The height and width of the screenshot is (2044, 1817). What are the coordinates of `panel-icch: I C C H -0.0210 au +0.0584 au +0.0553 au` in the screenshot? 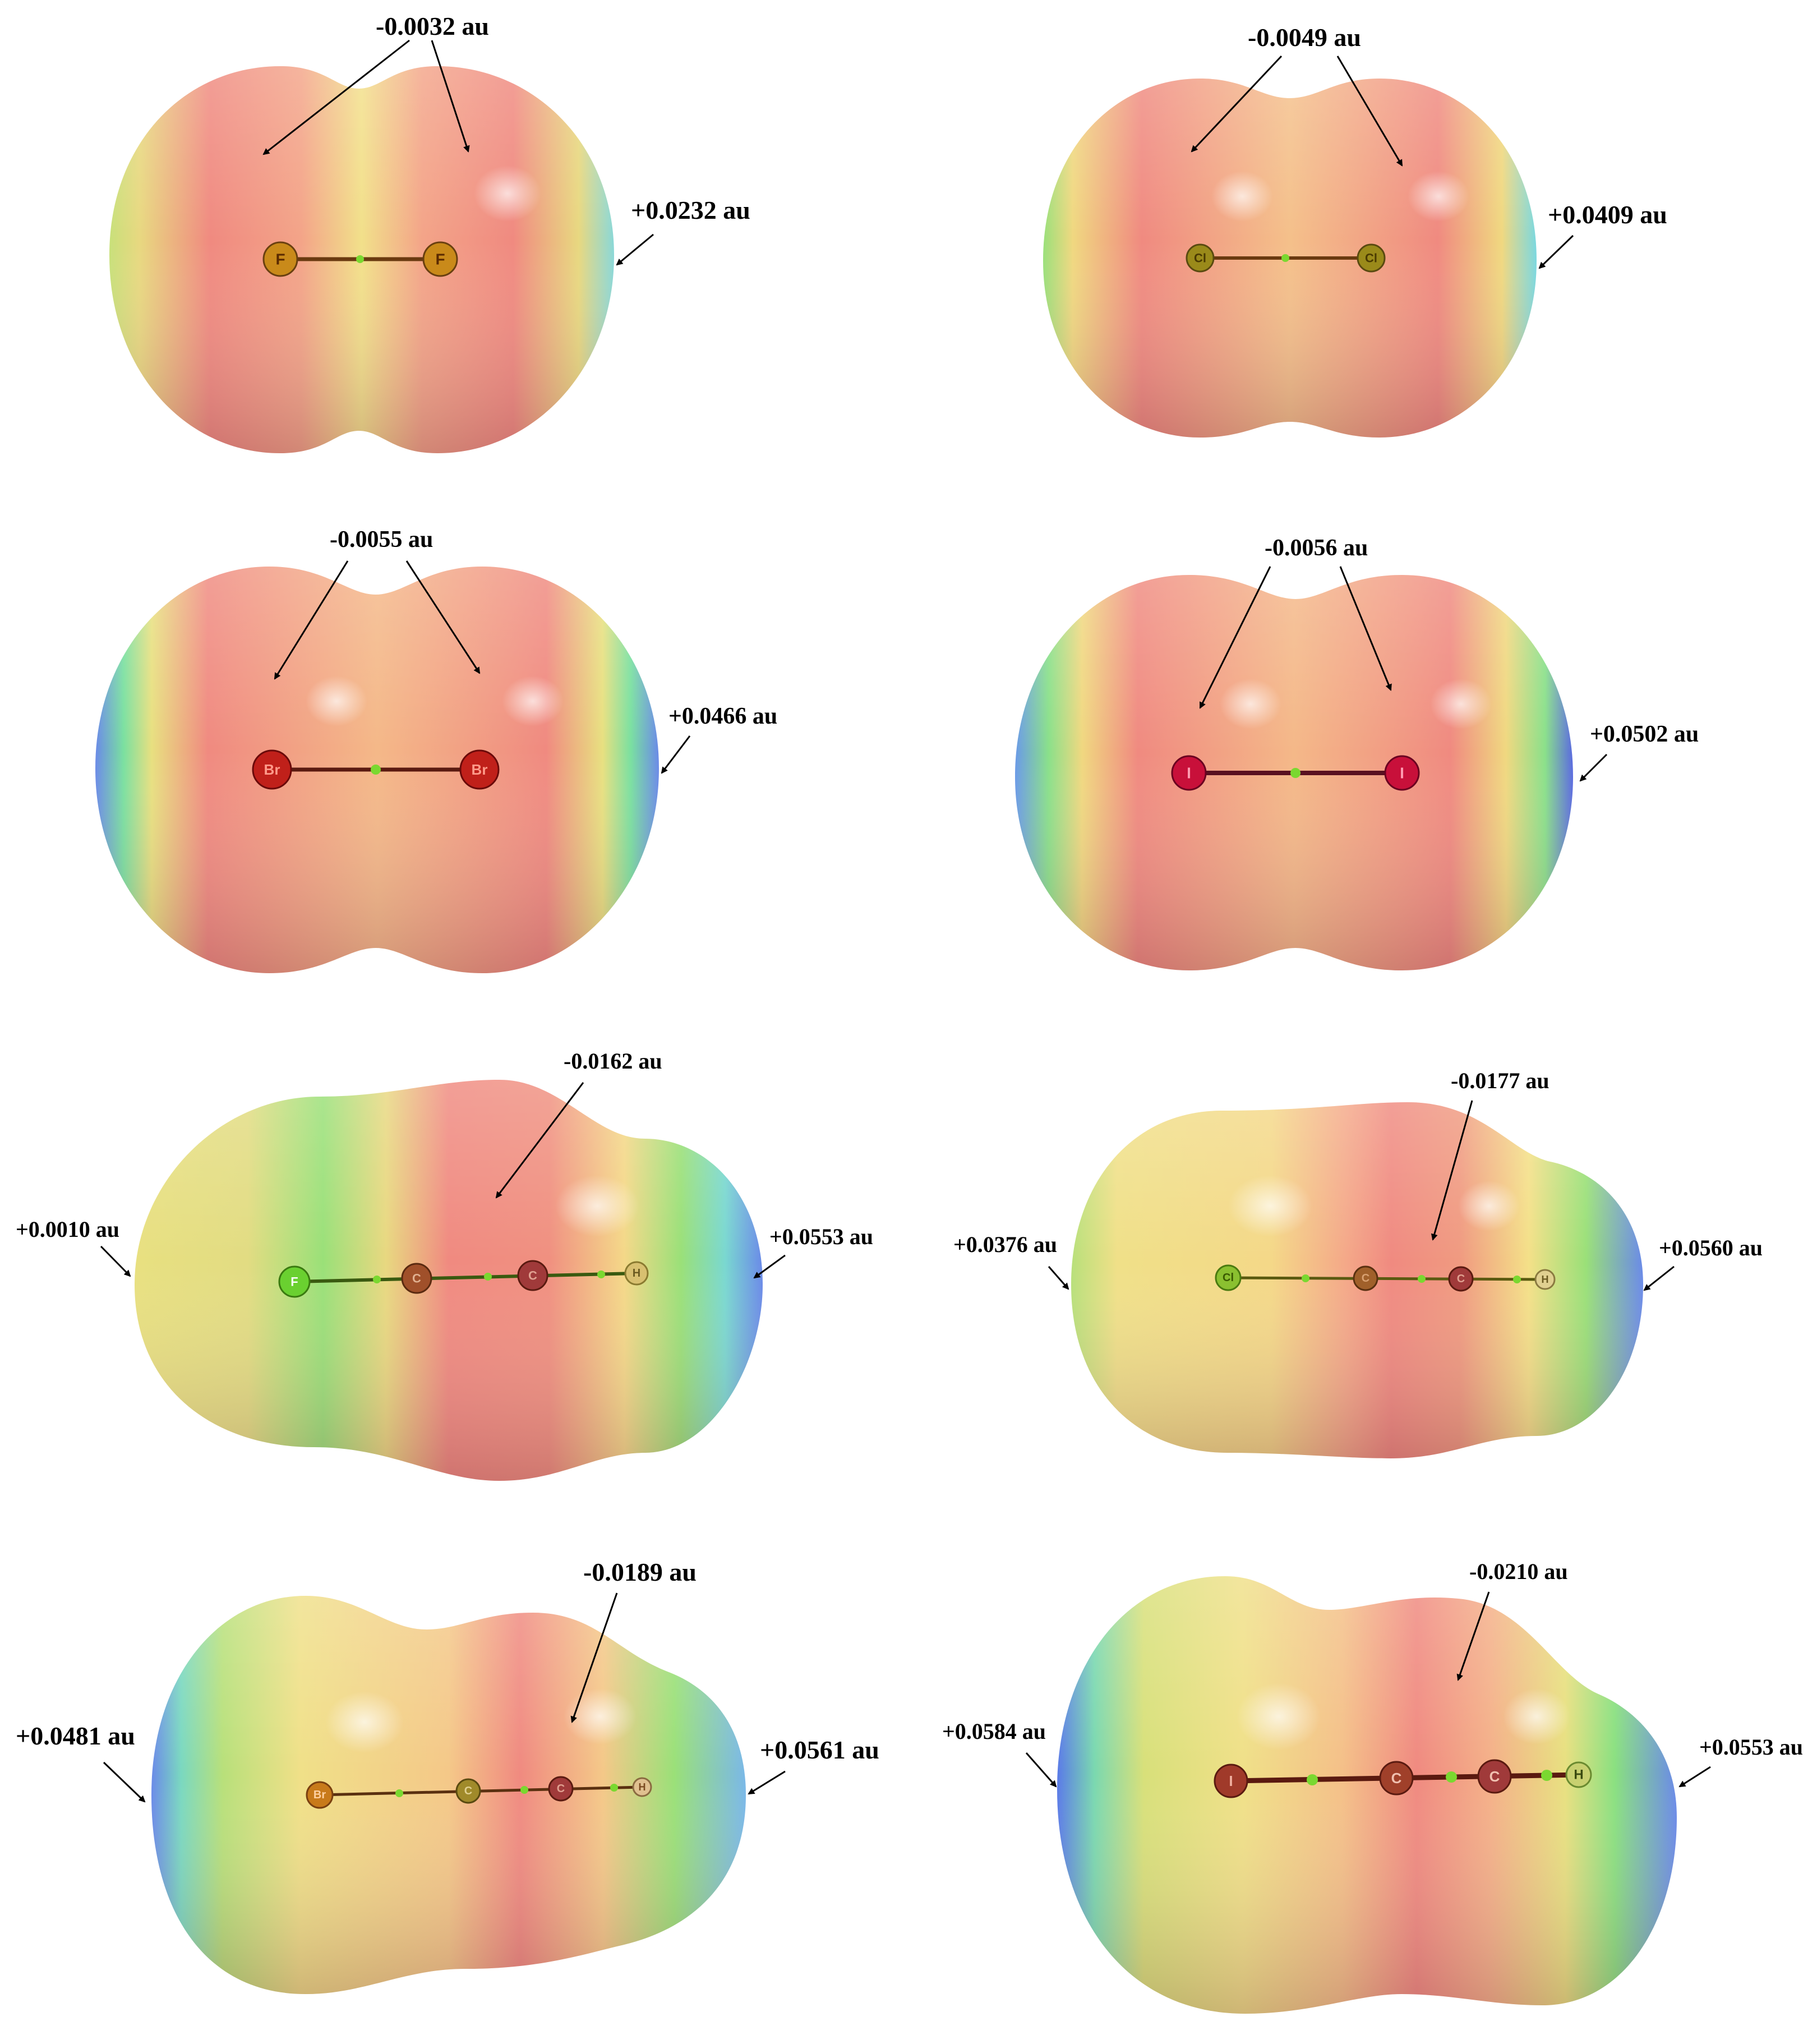 It's located at (1372, 1787).